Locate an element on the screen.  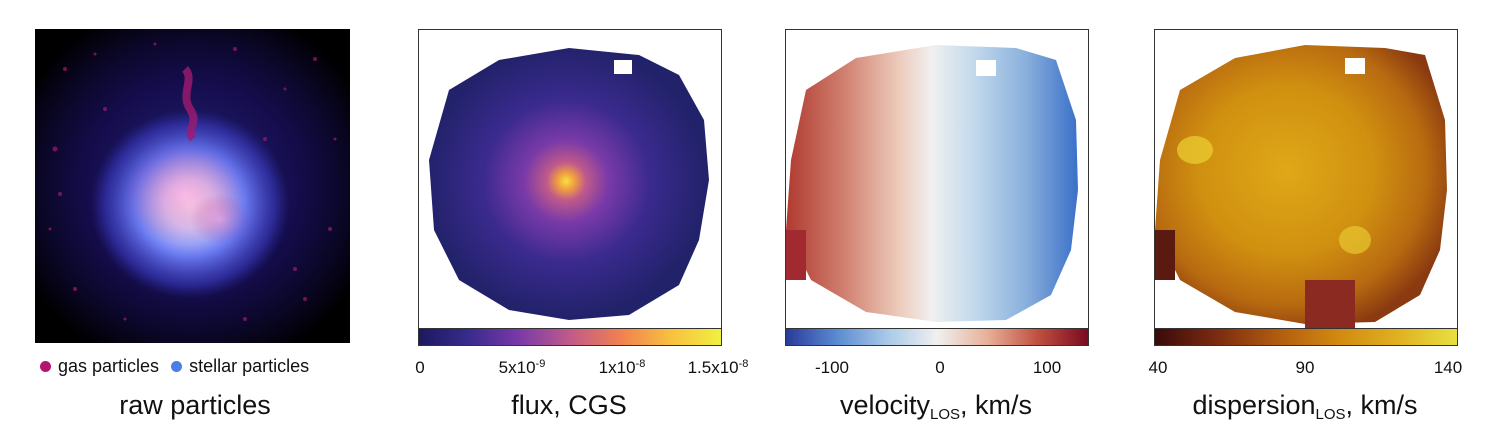
dispersion-colorbar is located at coordinates (1306, 337).